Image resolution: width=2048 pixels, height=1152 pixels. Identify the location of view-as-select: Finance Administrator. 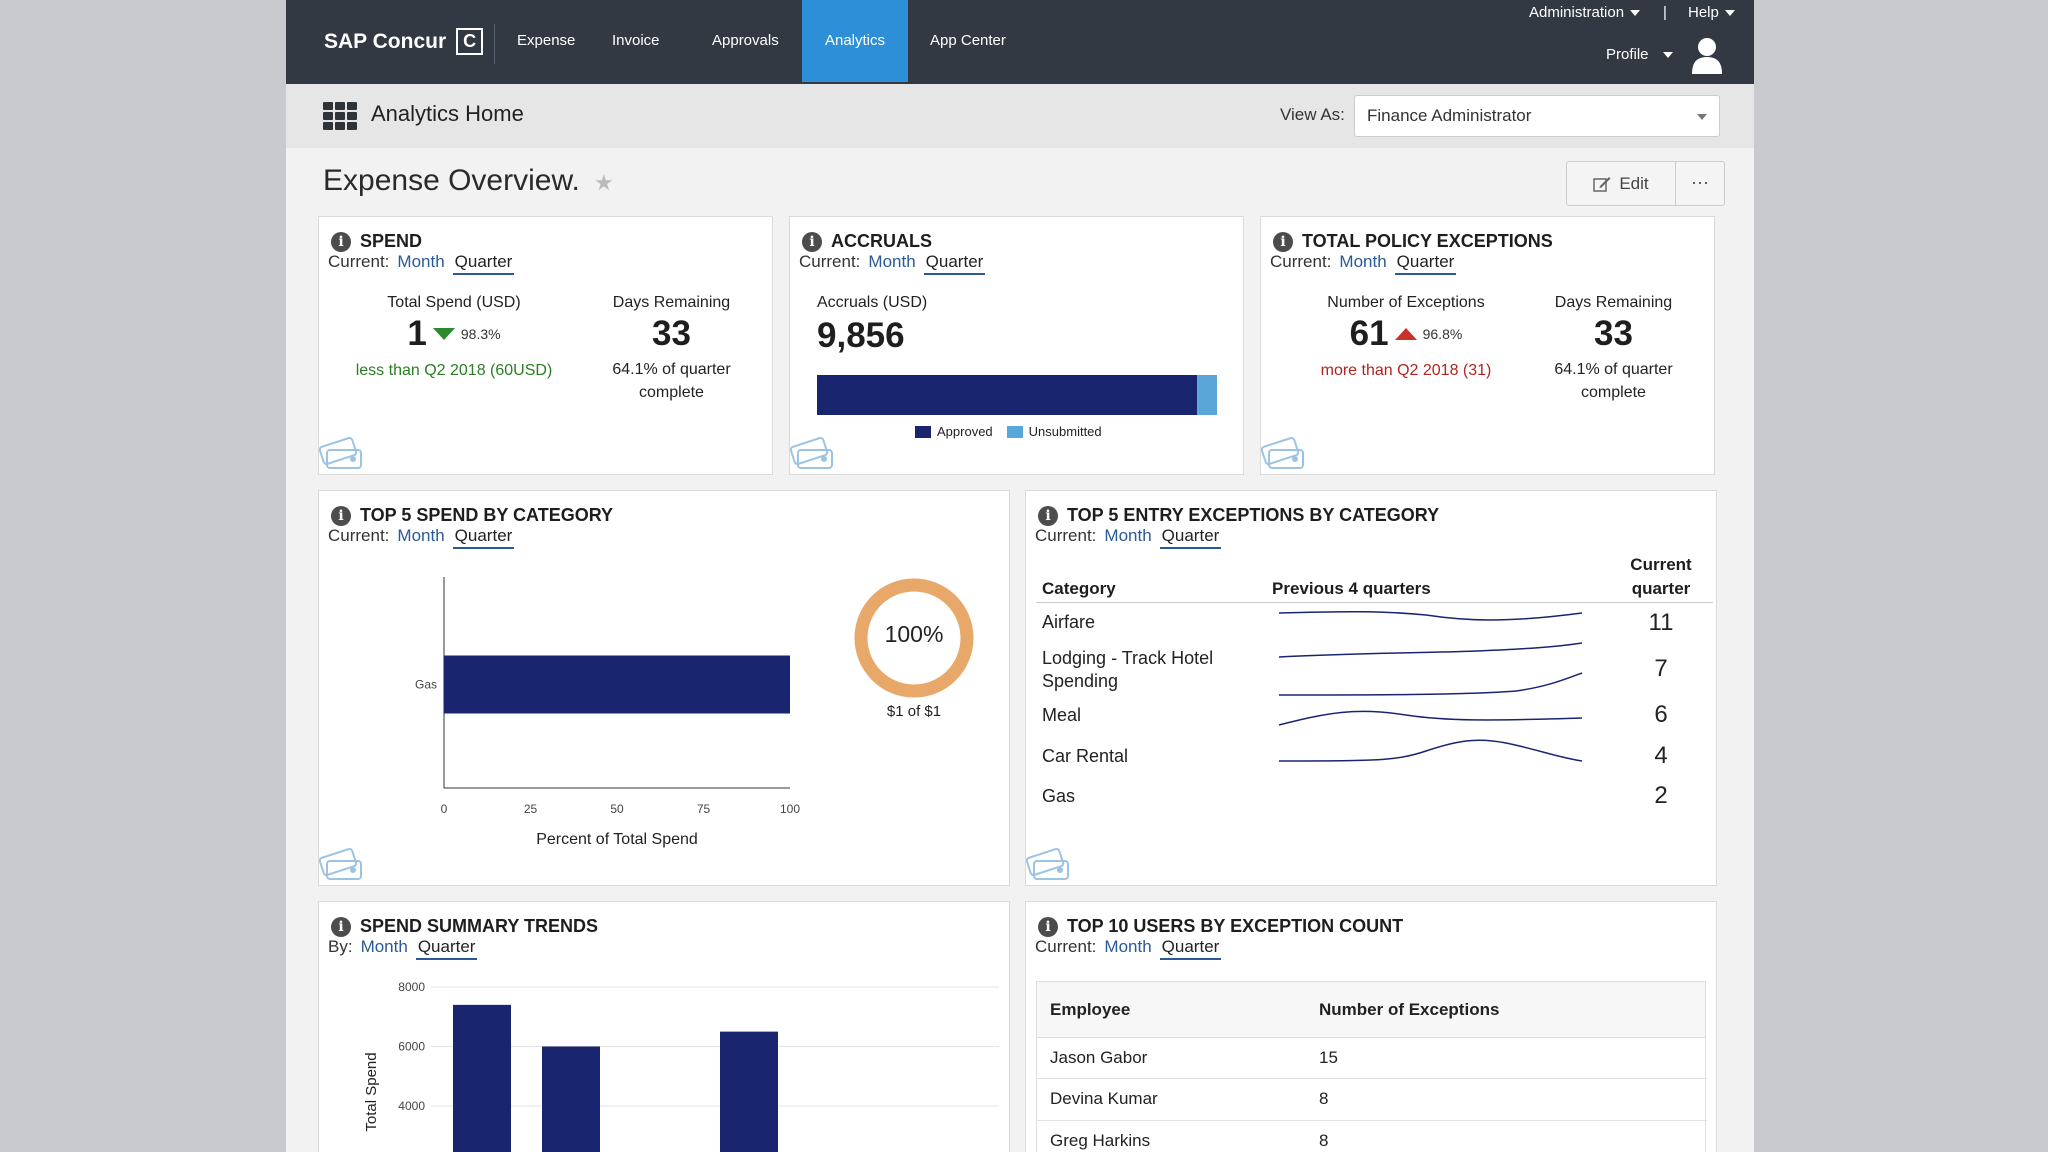
(1537, 116).